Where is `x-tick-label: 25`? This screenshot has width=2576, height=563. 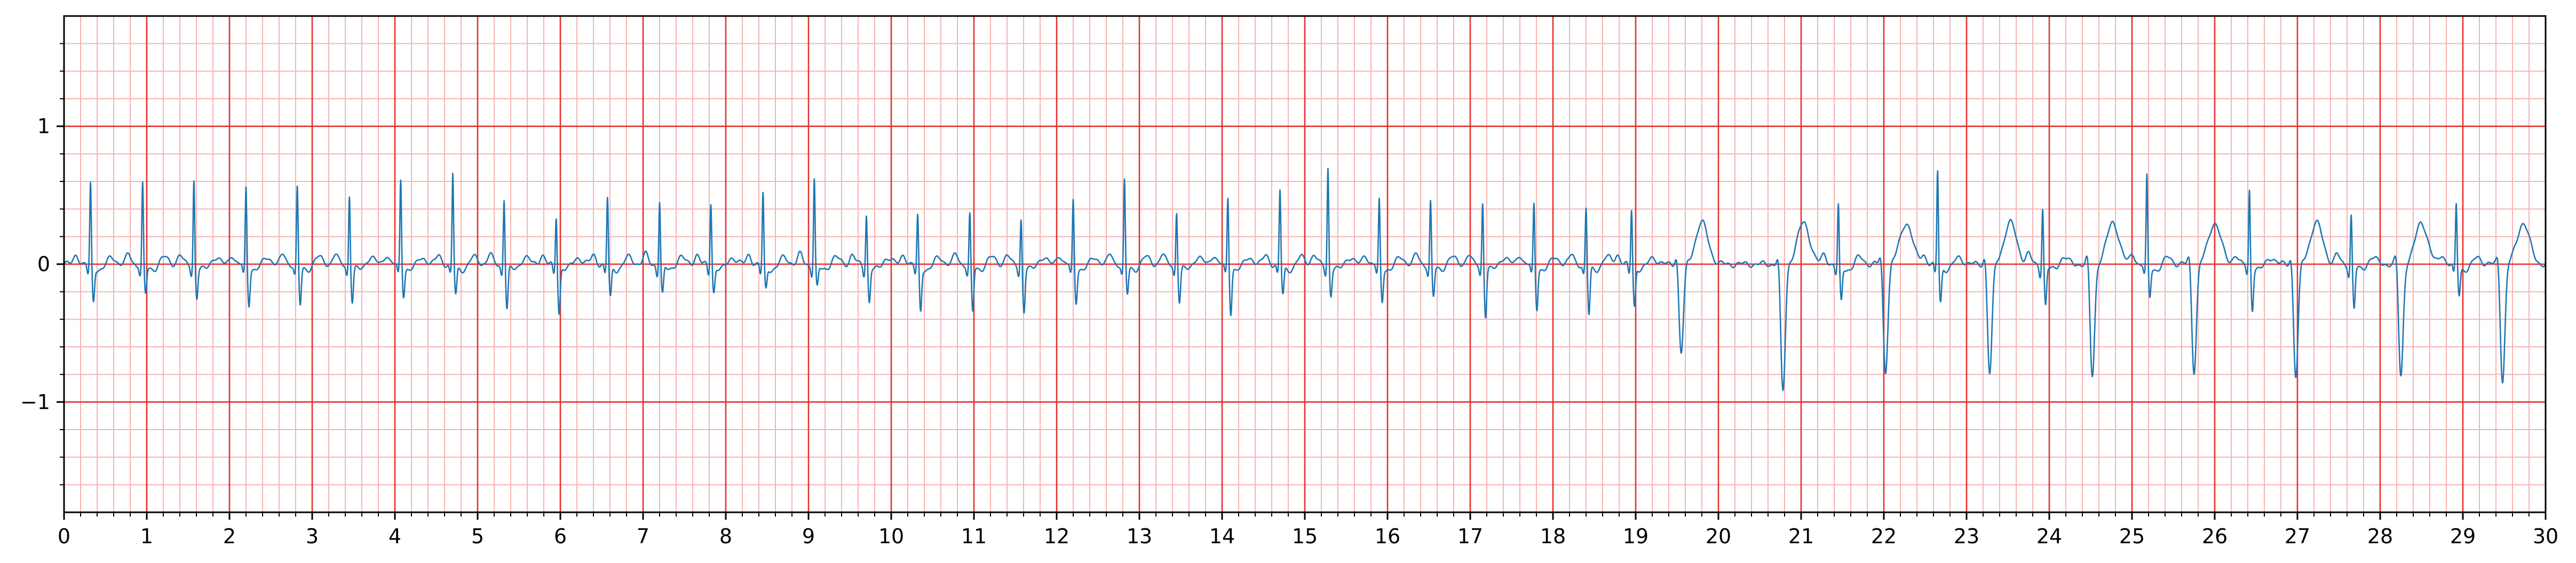 x-tick-label: 25 is located at coordinates (2132, 536).